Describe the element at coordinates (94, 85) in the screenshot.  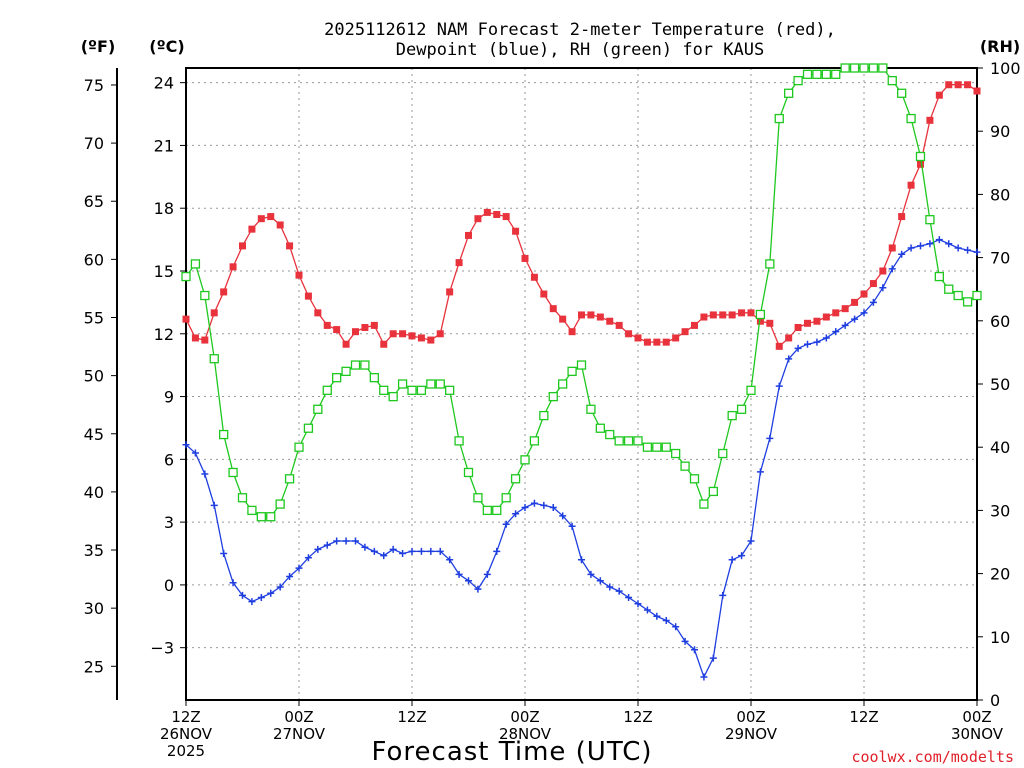
I see `fahrenheit-tick-label: 75` at that location.